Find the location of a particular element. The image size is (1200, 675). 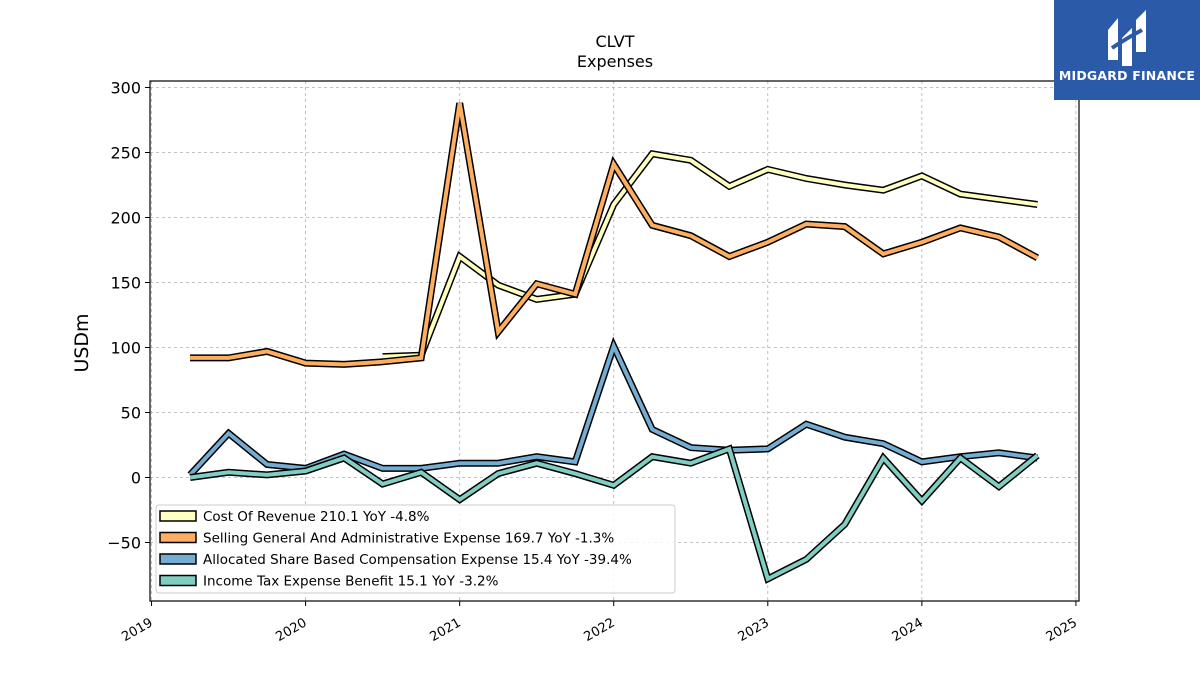

x-tick-label: 2021 is located at coordinates (446, 630).